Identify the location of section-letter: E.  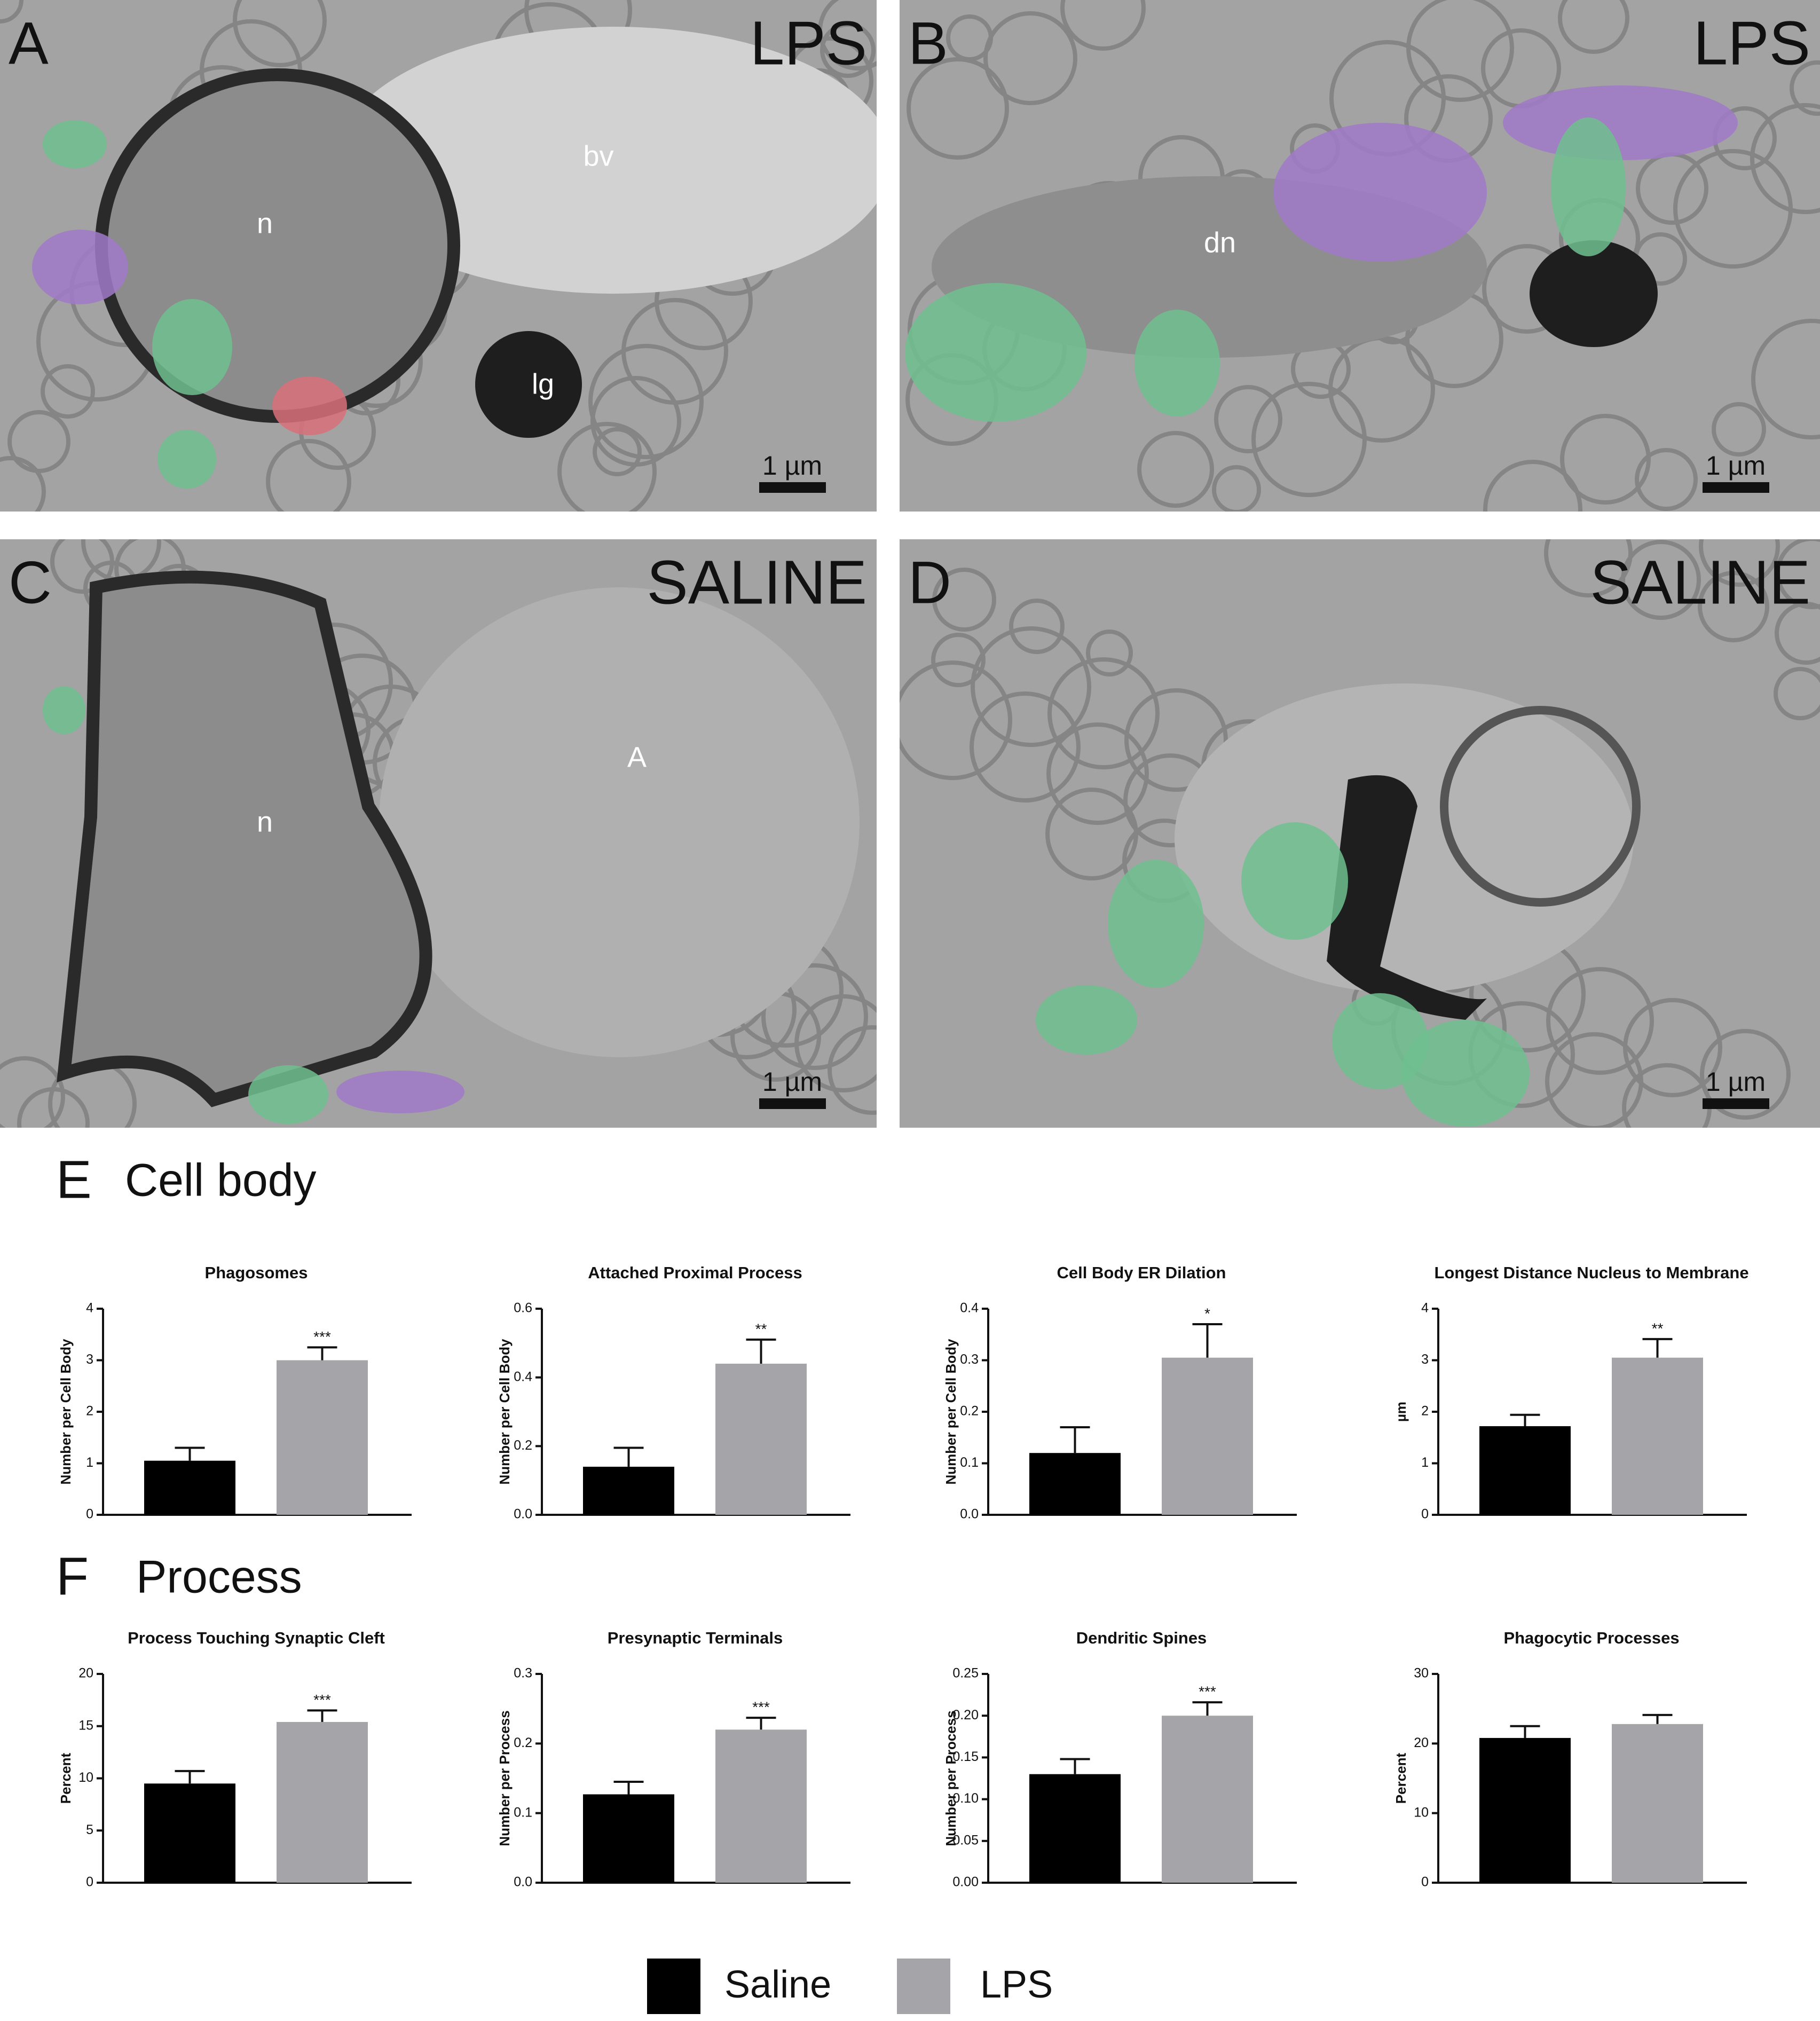
(74, 1179).